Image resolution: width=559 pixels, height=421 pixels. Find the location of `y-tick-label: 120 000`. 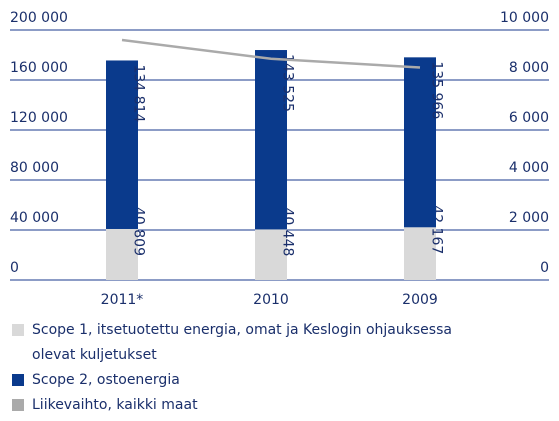

y-tick-label: 120 000 is located at coordinates (39, 118).